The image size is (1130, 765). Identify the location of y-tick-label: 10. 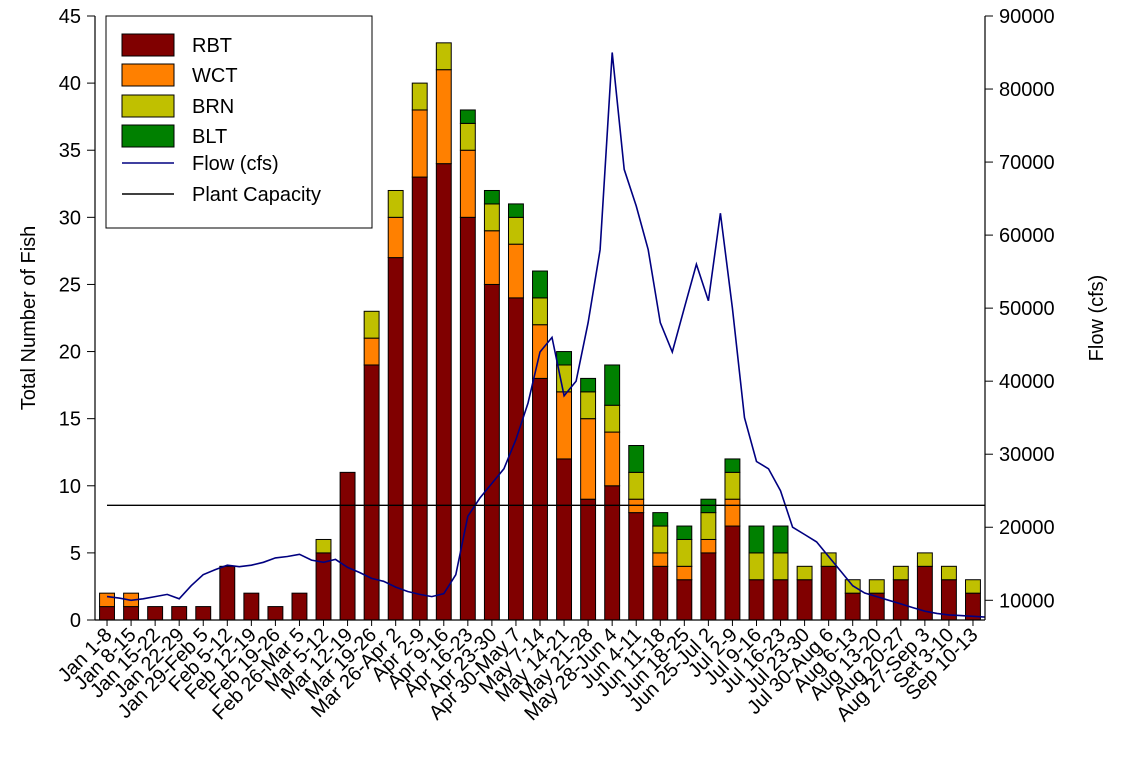
(70, 487).